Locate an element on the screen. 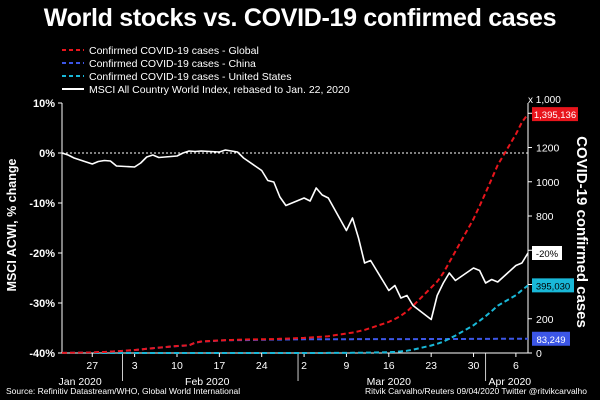 This screenshot has height=400, width=600. right-tick-label: 1200 is located at coordinates (548, 149).